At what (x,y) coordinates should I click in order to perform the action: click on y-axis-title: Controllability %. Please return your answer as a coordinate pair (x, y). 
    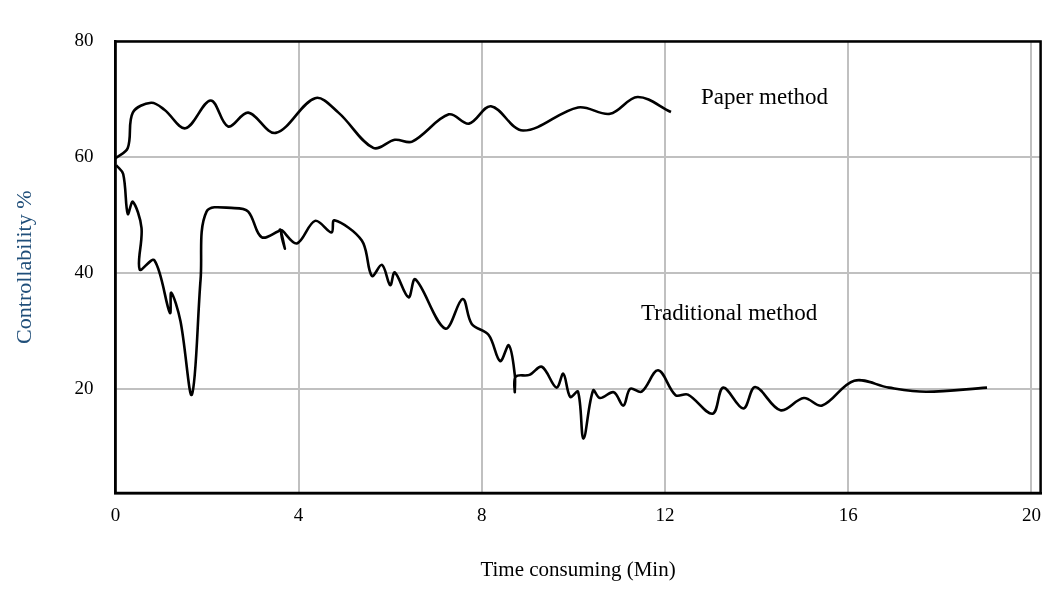
    Looking at the image, I should click on (23, 267).